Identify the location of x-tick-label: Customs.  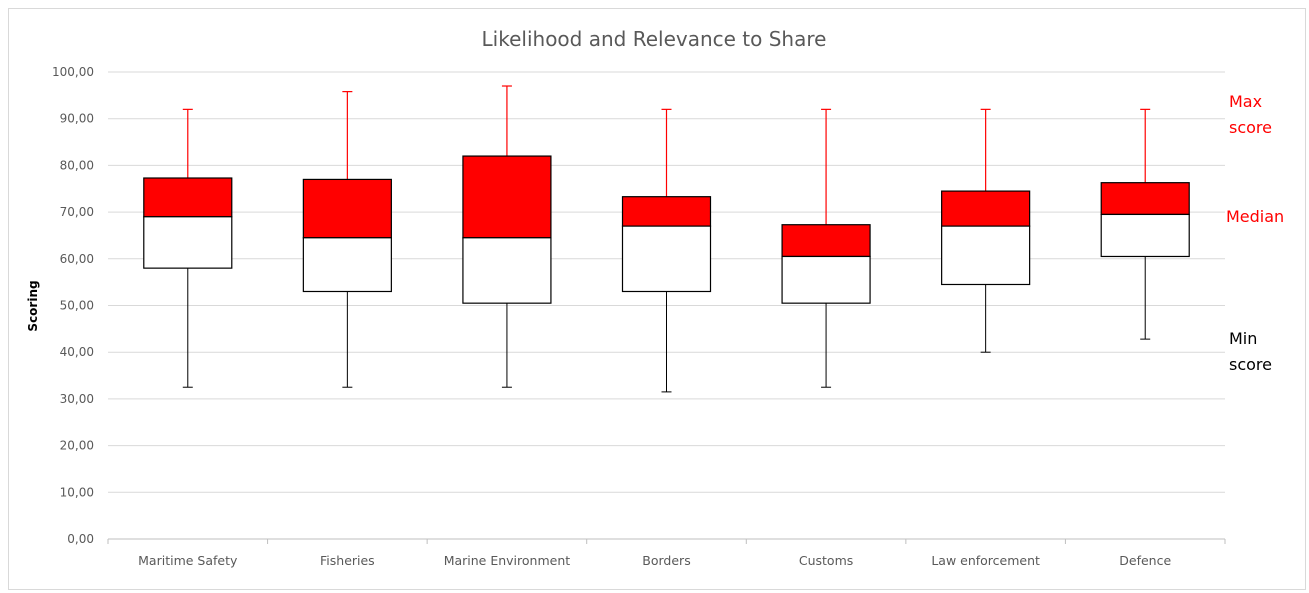
(826, 560).